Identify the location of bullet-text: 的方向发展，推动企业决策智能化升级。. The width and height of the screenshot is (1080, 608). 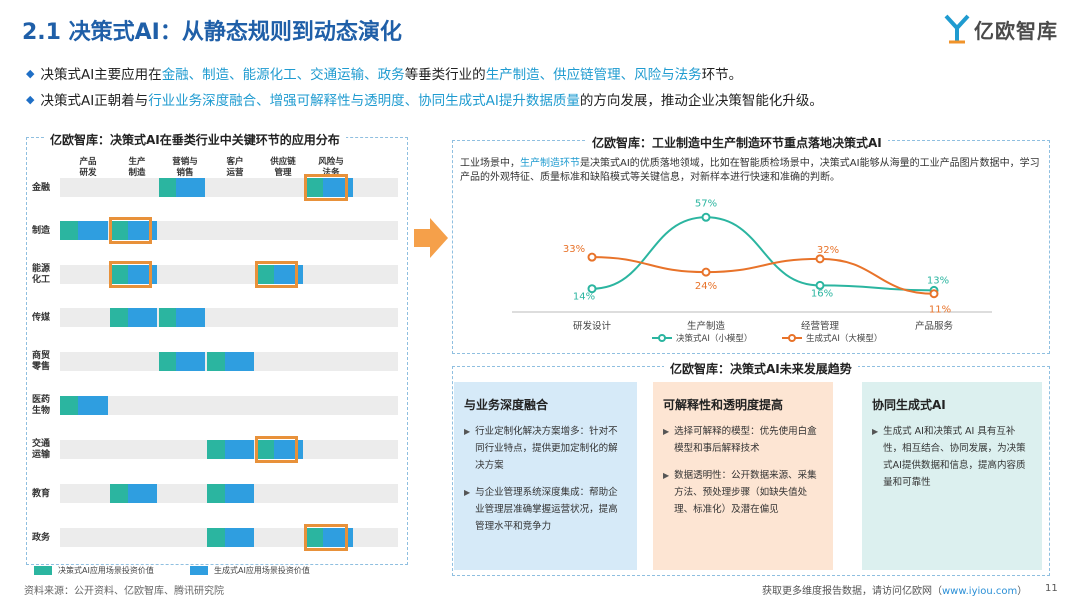
(701, 101).